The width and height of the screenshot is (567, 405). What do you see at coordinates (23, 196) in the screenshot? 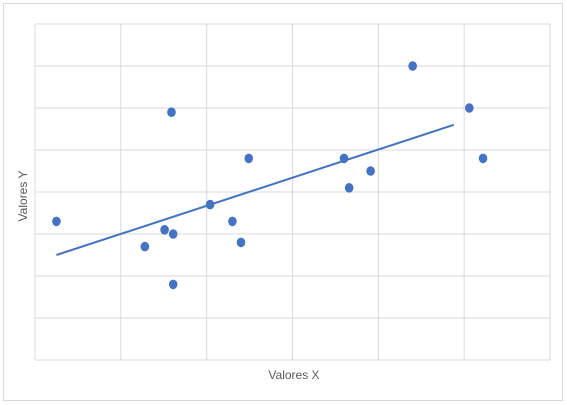
I see `y-axis-title: Valores Y` at bounding box center [23, 196].